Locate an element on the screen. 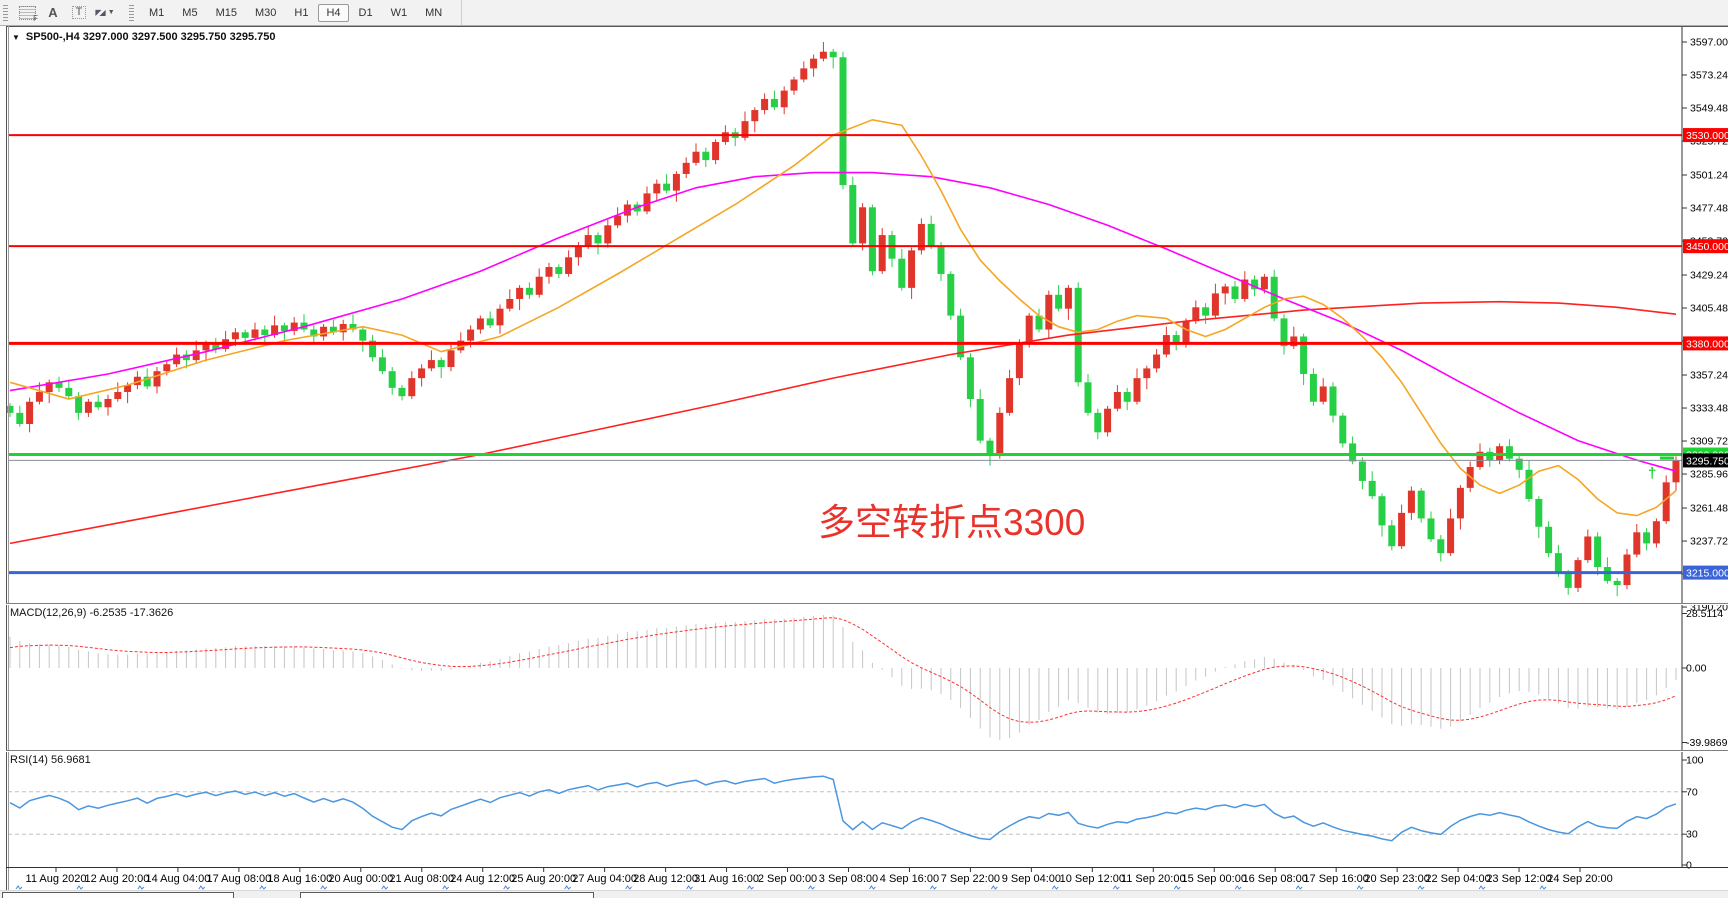  rsi-axis: 100 70 30 0 is located at coordinates (1693, 813).